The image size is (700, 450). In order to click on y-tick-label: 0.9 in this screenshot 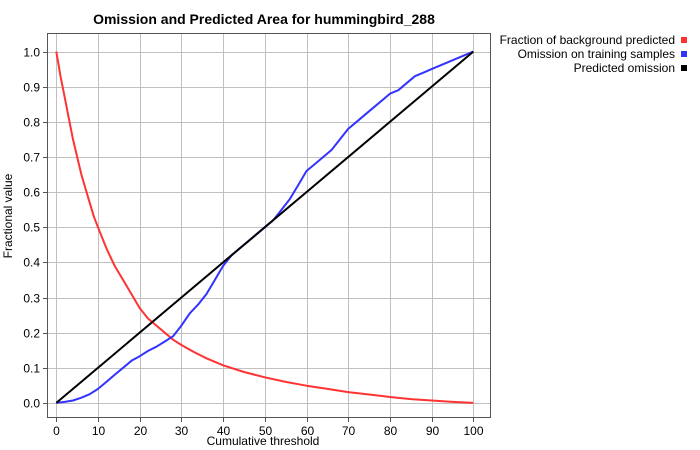, I will do `click(31, 88)`.